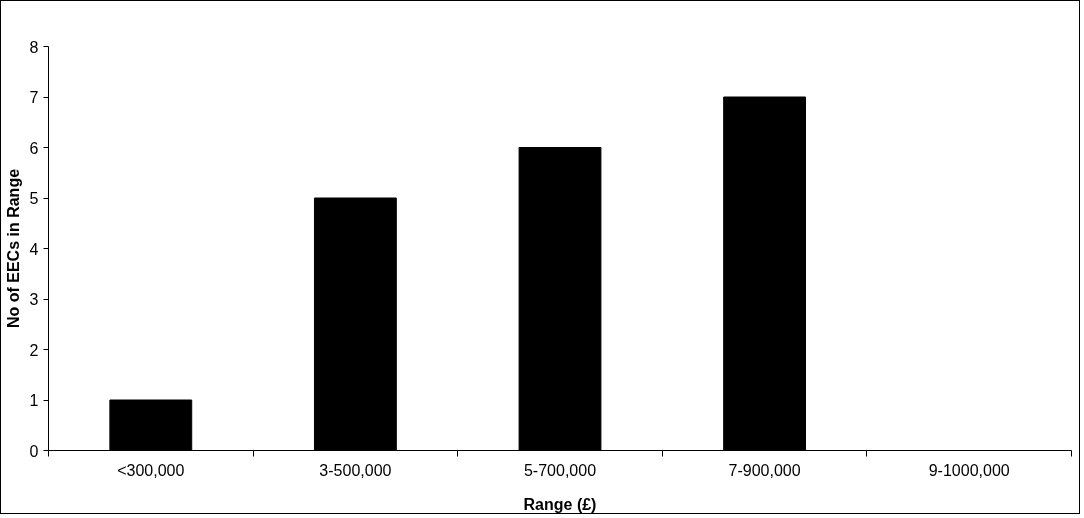  Describe the element at coordinates (764, 470) in the screenshot. I see `x-tick-label: 7-900,000` at that location.